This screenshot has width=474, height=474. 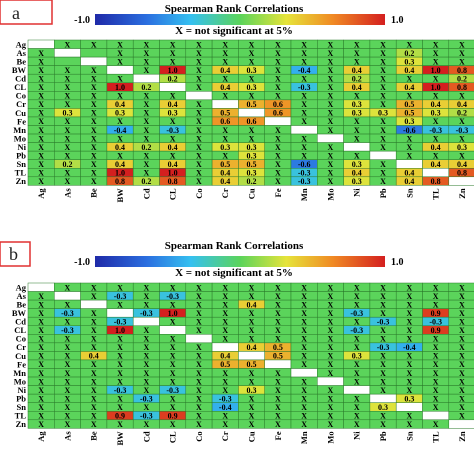 I want to click on row-label: Cu, so click(x=20, y=113).